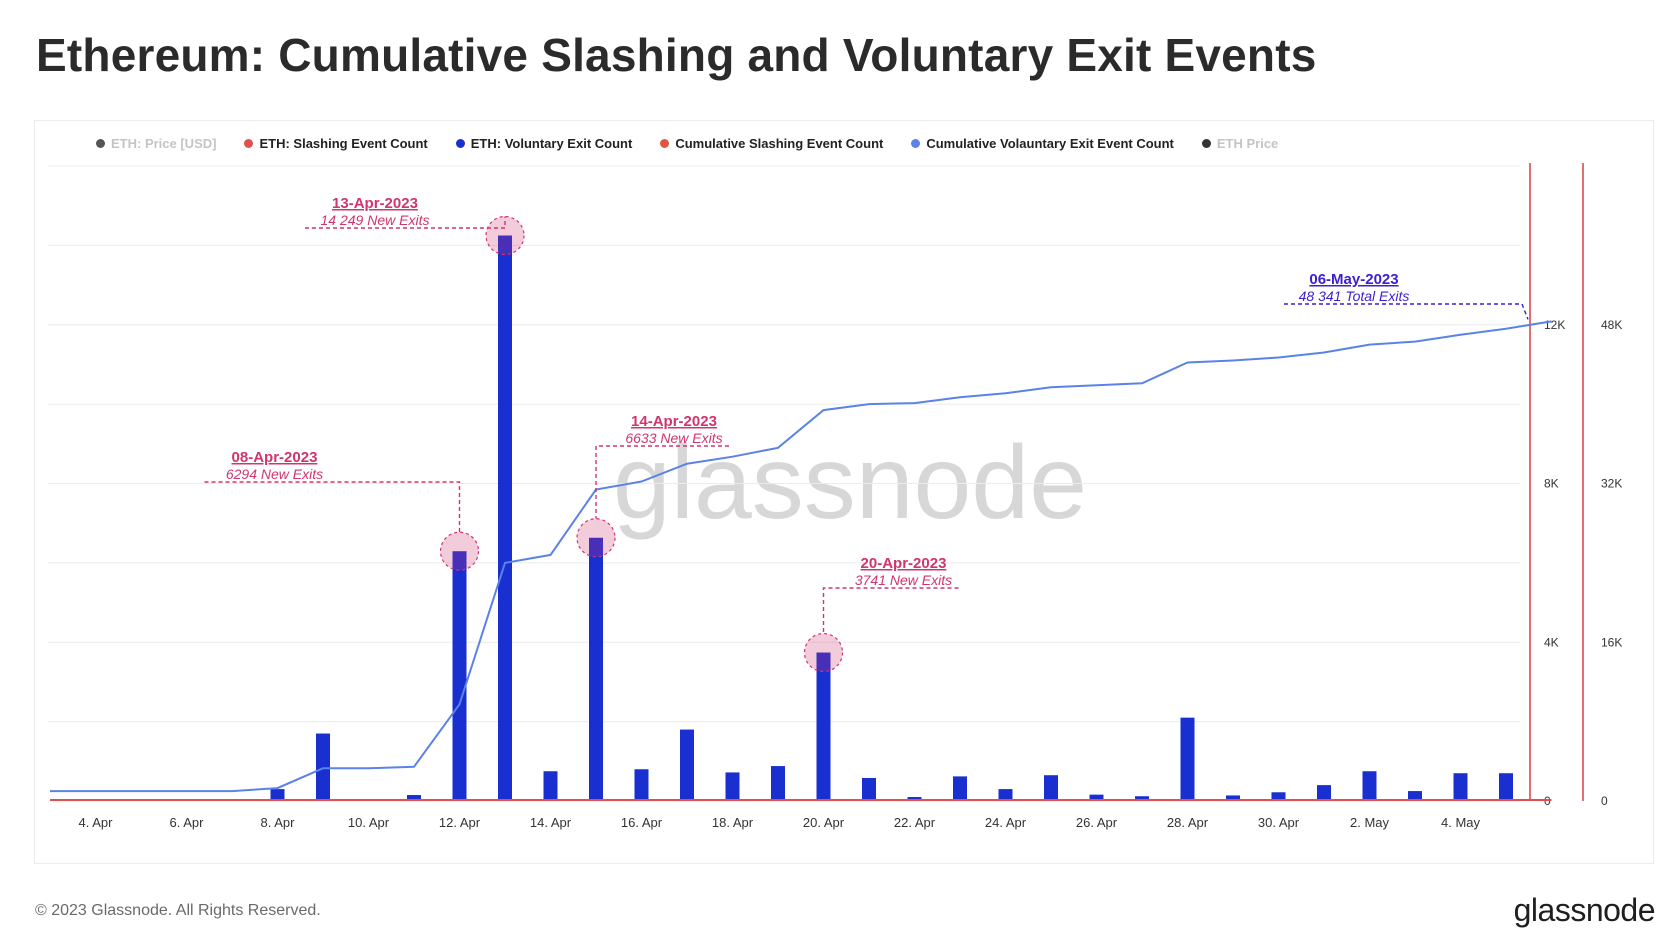 The image size is (1680, 952). Describe the element at coordinates (343, 143) in the screenshot. I see `legend-label: ETH: Slashing Event Count` at that location.